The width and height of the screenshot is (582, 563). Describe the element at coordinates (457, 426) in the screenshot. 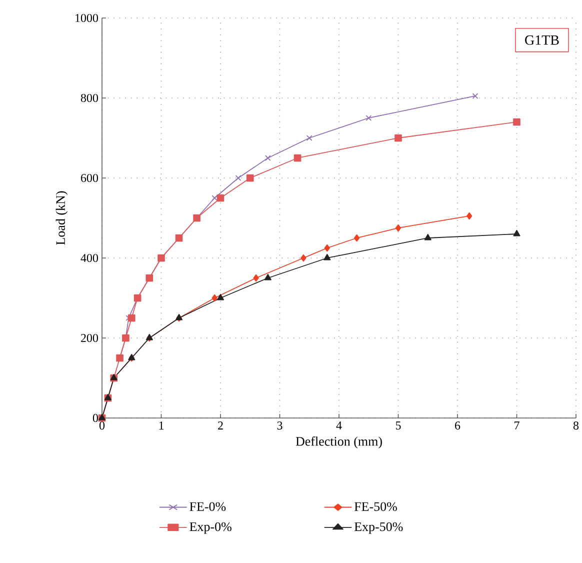

I see `x-tick-label: 6` at that location.